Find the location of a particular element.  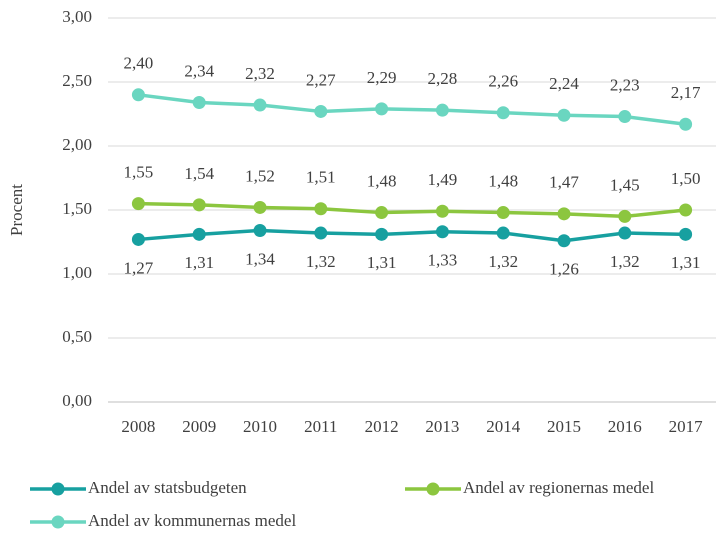

x-tick-label: 2017 is located at coordinates (686, 426).